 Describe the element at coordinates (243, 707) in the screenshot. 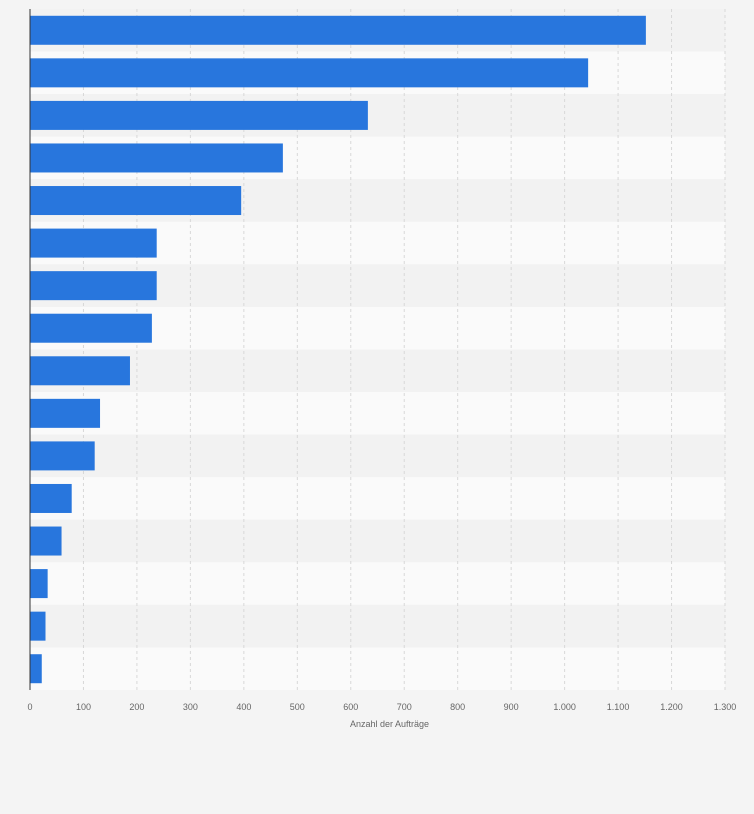

I see `x-tick-label: 400` at that location.